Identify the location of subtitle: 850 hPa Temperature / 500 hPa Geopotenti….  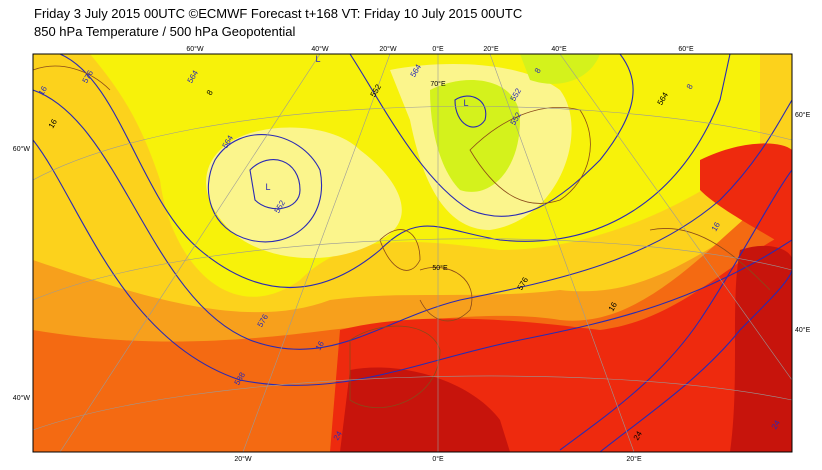
(165, 31).